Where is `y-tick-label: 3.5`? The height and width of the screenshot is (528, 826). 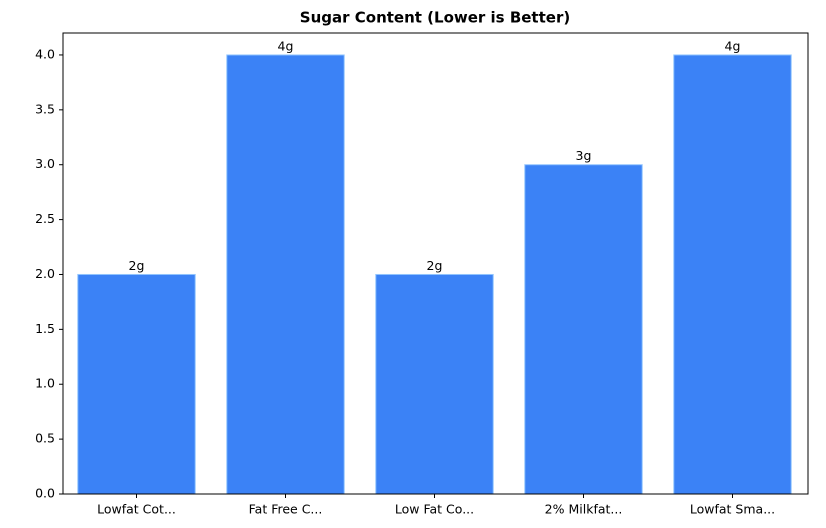 y-tick-label: 3.5 is located at coordinates (45, 108).